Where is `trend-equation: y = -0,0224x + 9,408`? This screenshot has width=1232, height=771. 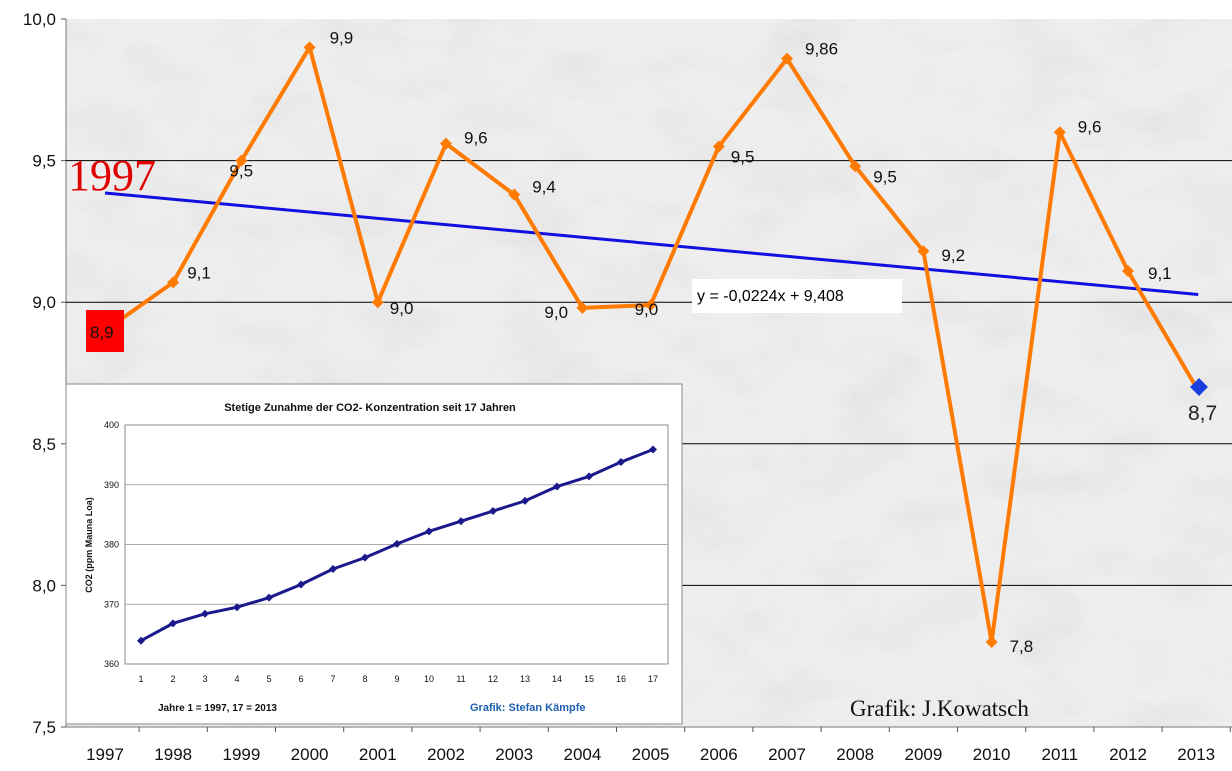 trend-equation: y = -0,0224x + 9,408 is located at coordinates (770, 296).